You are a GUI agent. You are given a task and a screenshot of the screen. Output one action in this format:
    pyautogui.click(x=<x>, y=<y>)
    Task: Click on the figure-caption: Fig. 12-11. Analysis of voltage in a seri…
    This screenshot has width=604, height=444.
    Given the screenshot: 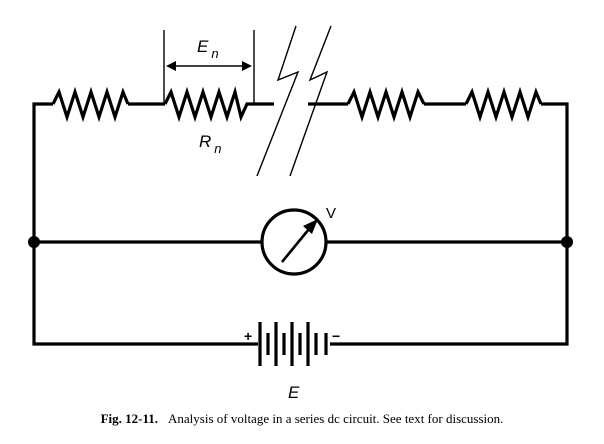 What is the action you would take?
    pyautogui.click(x=302, y=419)
    